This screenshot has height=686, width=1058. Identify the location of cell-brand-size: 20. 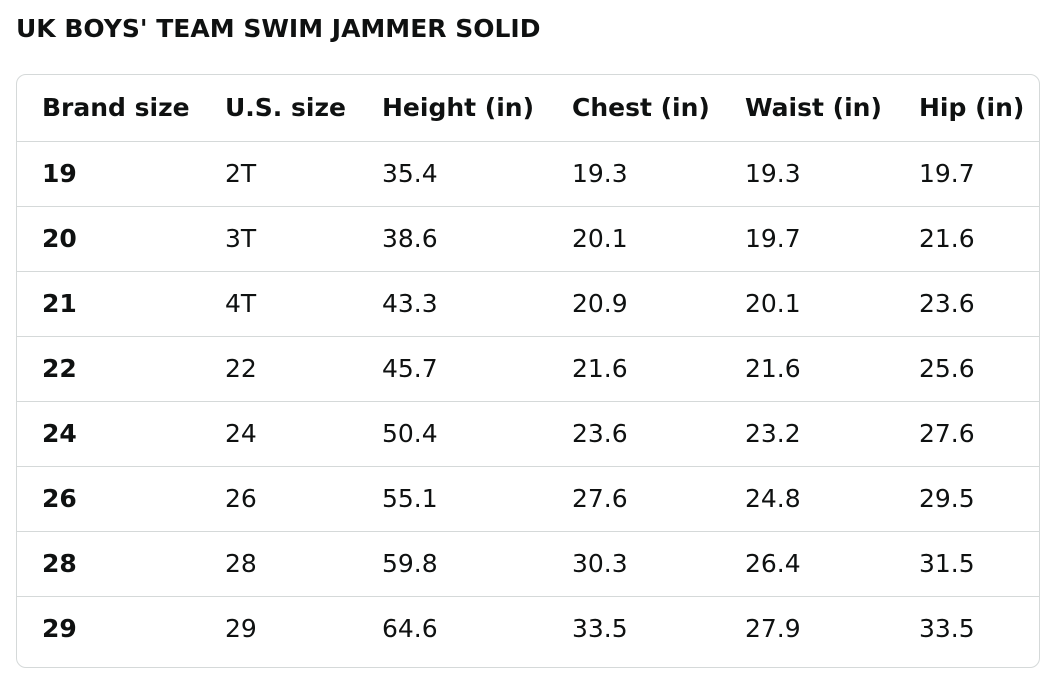
(108, 239).